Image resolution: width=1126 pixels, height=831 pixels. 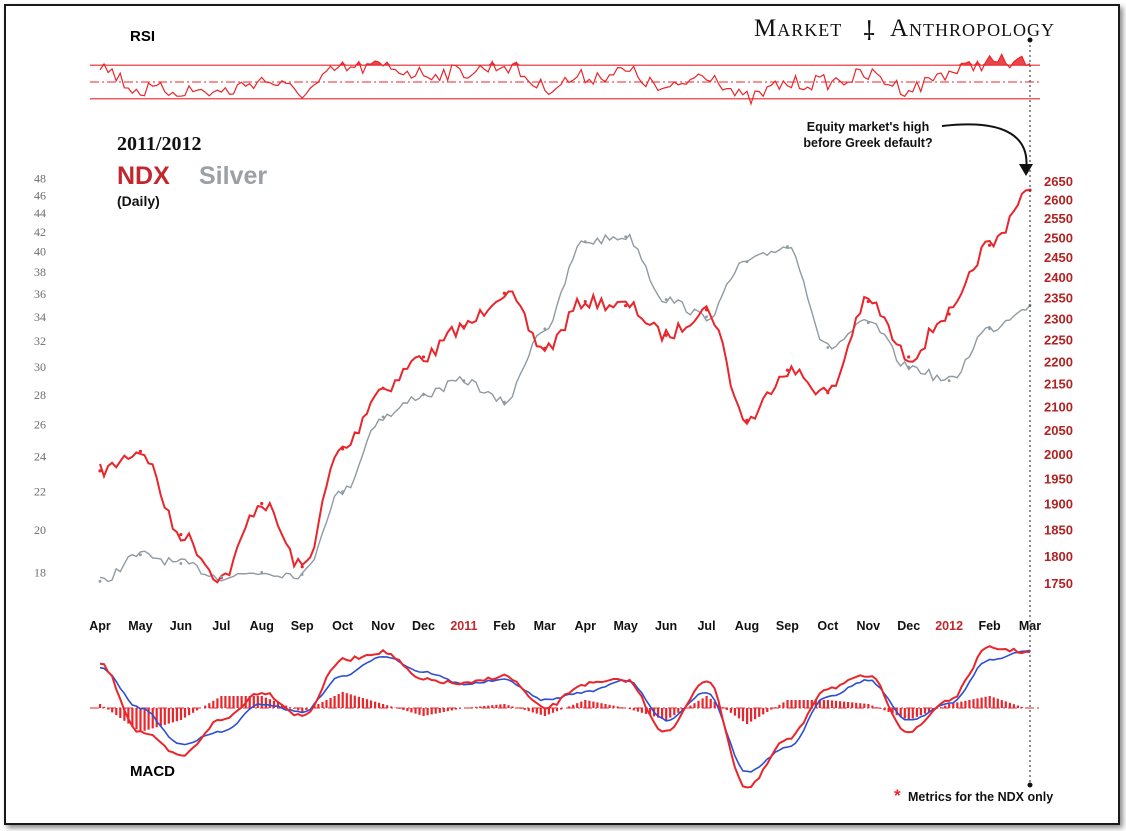 I want to click on brand-mark: ⸸, so click(x=869, y=31).